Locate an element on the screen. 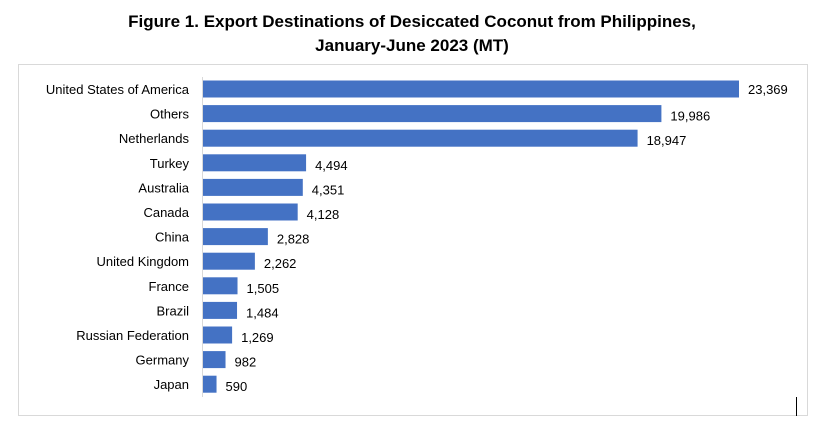 The image size is (824, 436). data-label: 1,484 is located at coordinates (262, 312).